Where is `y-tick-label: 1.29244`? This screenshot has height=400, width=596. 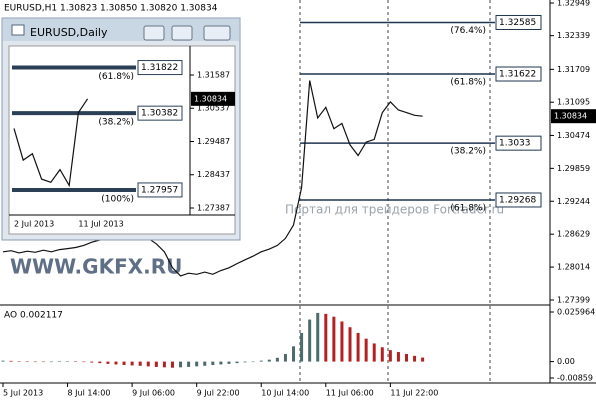
y-tick-label: 1.29244 is located at coordinates (573, 201).